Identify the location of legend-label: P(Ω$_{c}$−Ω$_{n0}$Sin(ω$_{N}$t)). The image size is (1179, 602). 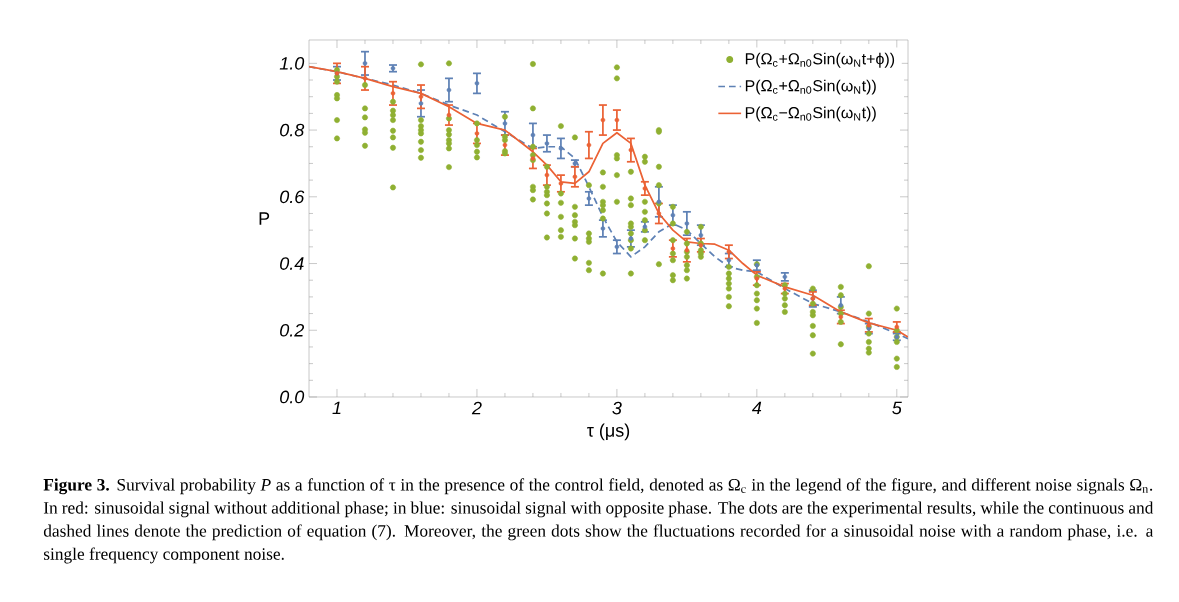
(810, 114).